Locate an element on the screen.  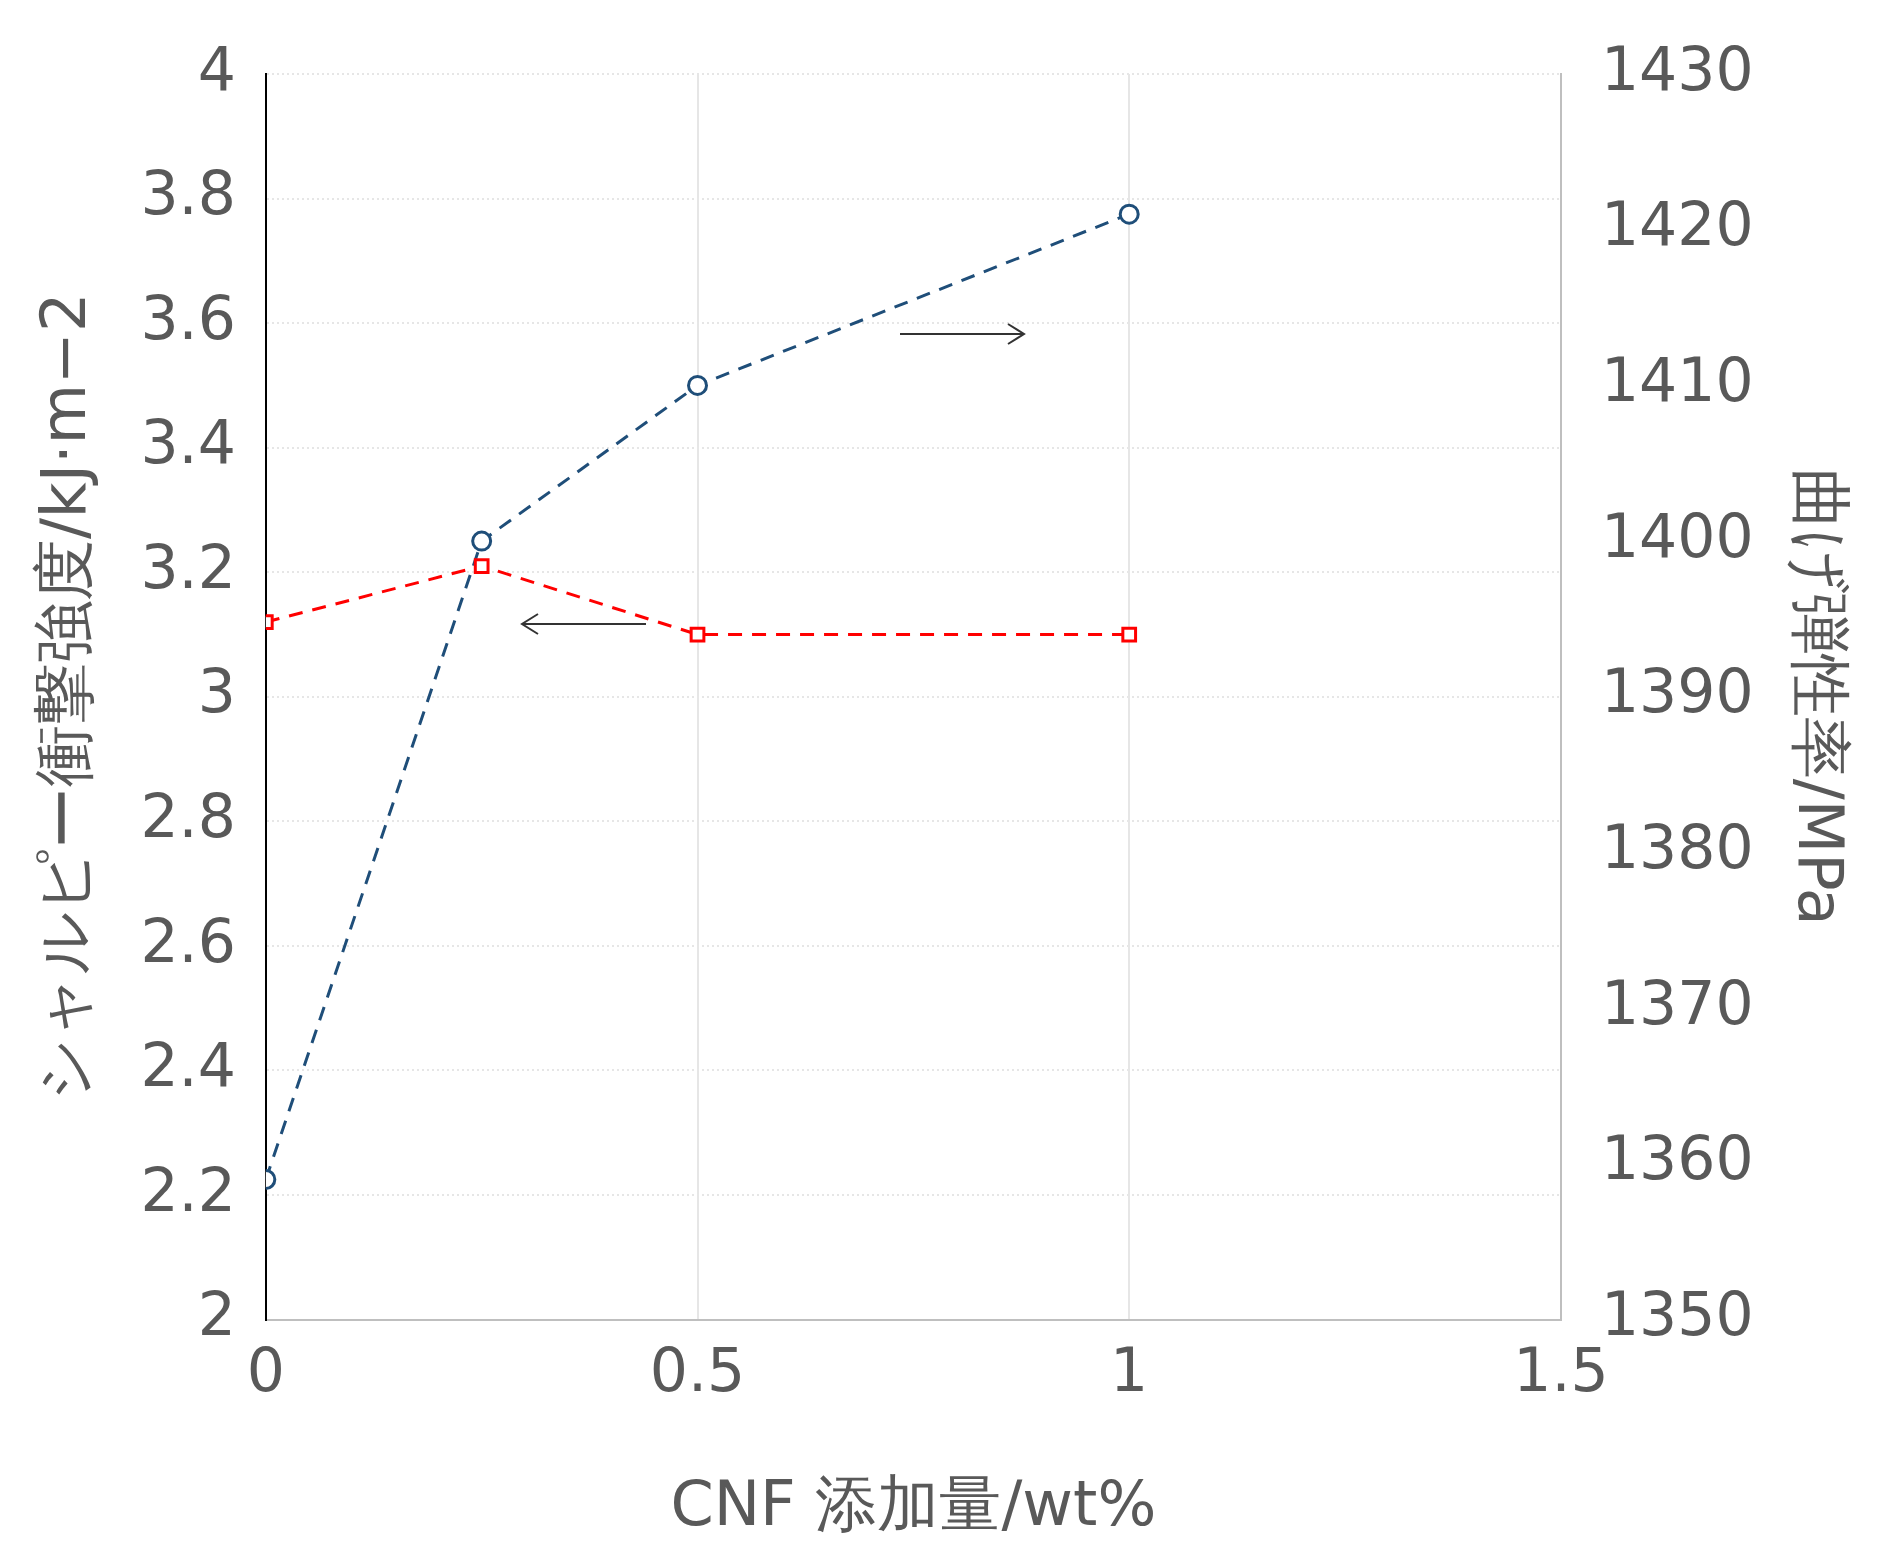
y-tick-label: 2.4 is located at coordinates (188, 1065).